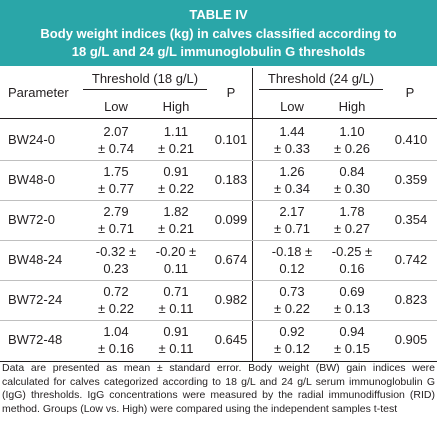  What do you see at coordinates (352, 291) in the screenshot?
I see `cell-high24-mean: 0.69` at bounding box center [352, 291].